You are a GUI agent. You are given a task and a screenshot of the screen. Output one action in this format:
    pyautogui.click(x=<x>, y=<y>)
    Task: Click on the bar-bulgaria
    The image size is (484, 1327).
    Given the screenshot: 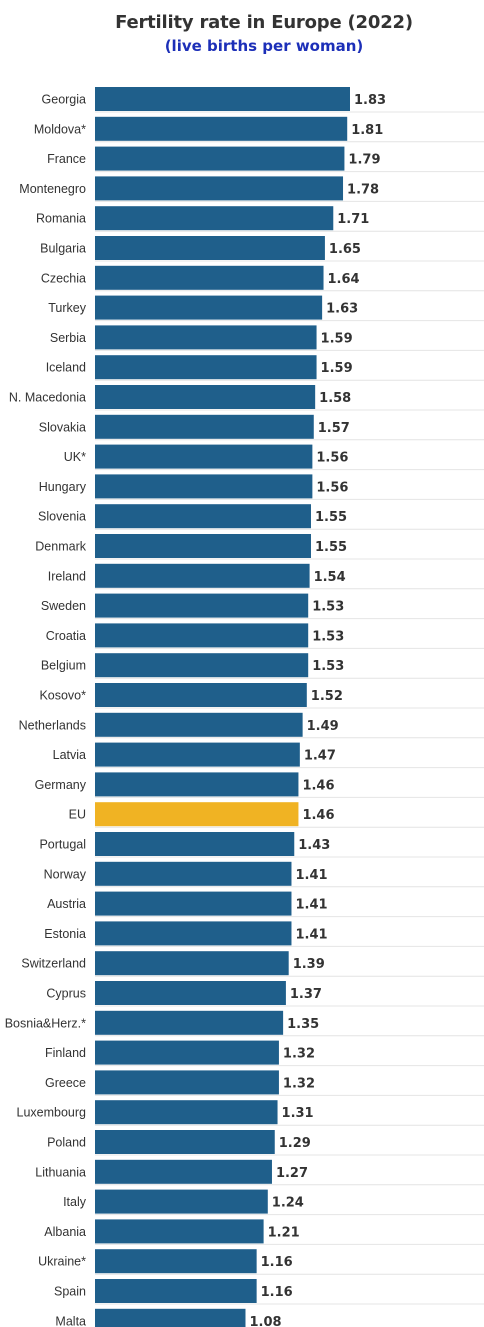 What is the action you would take?
    pyautogui.click(x=210, y=248)
    